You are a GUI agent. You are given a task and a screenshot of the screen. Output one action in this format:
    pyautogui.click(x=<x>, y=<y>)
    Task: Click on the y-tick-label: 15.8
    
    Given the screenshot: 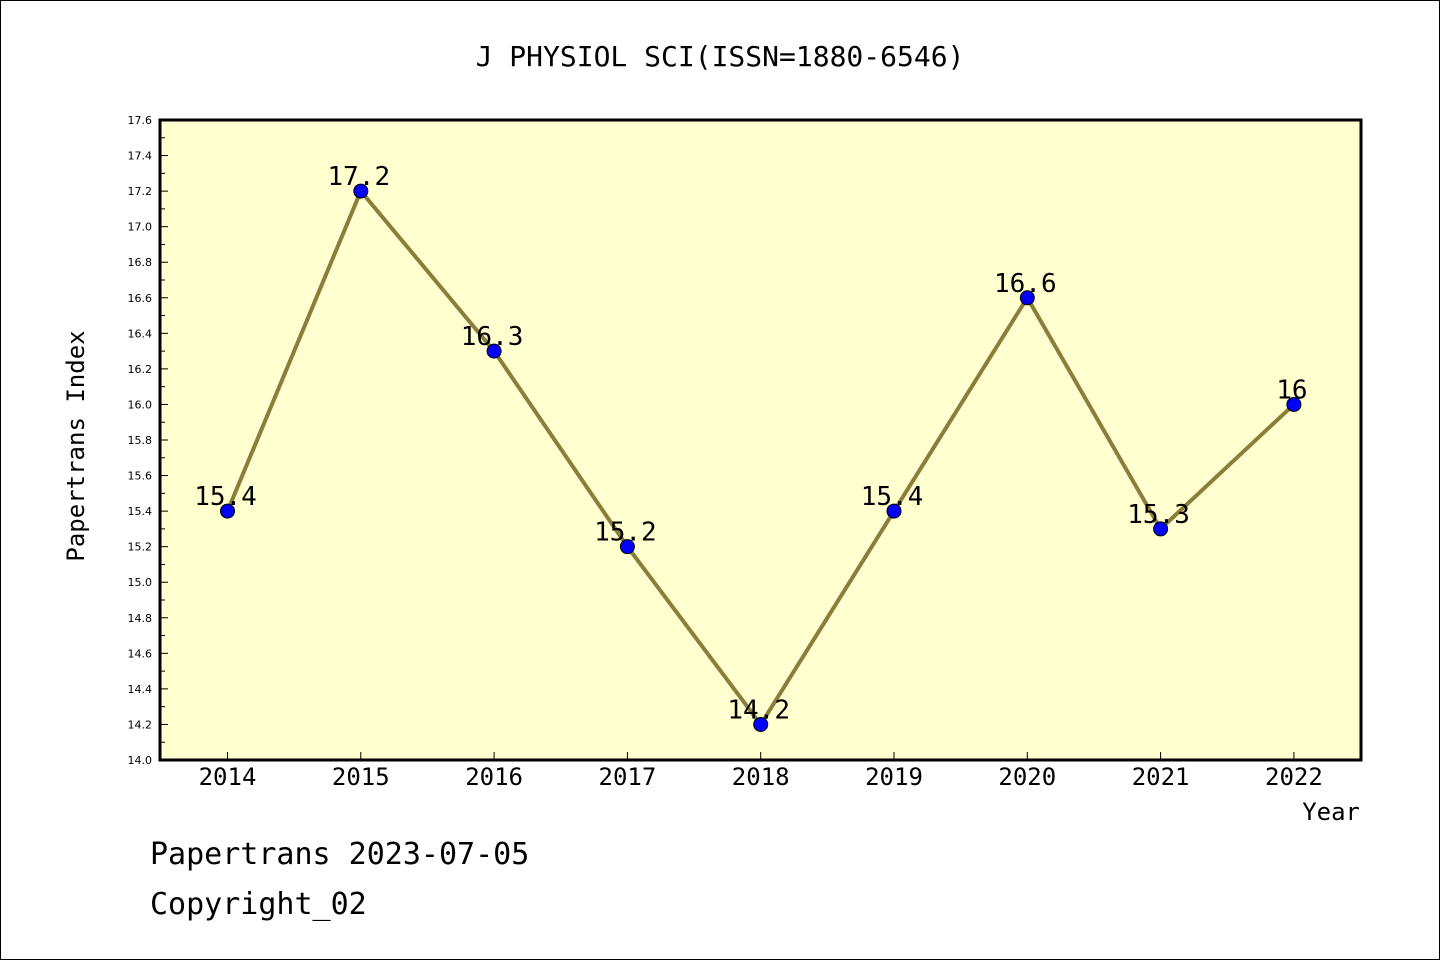 What is the action you would take?
    pyautogui.click(x=140, y=440)
    